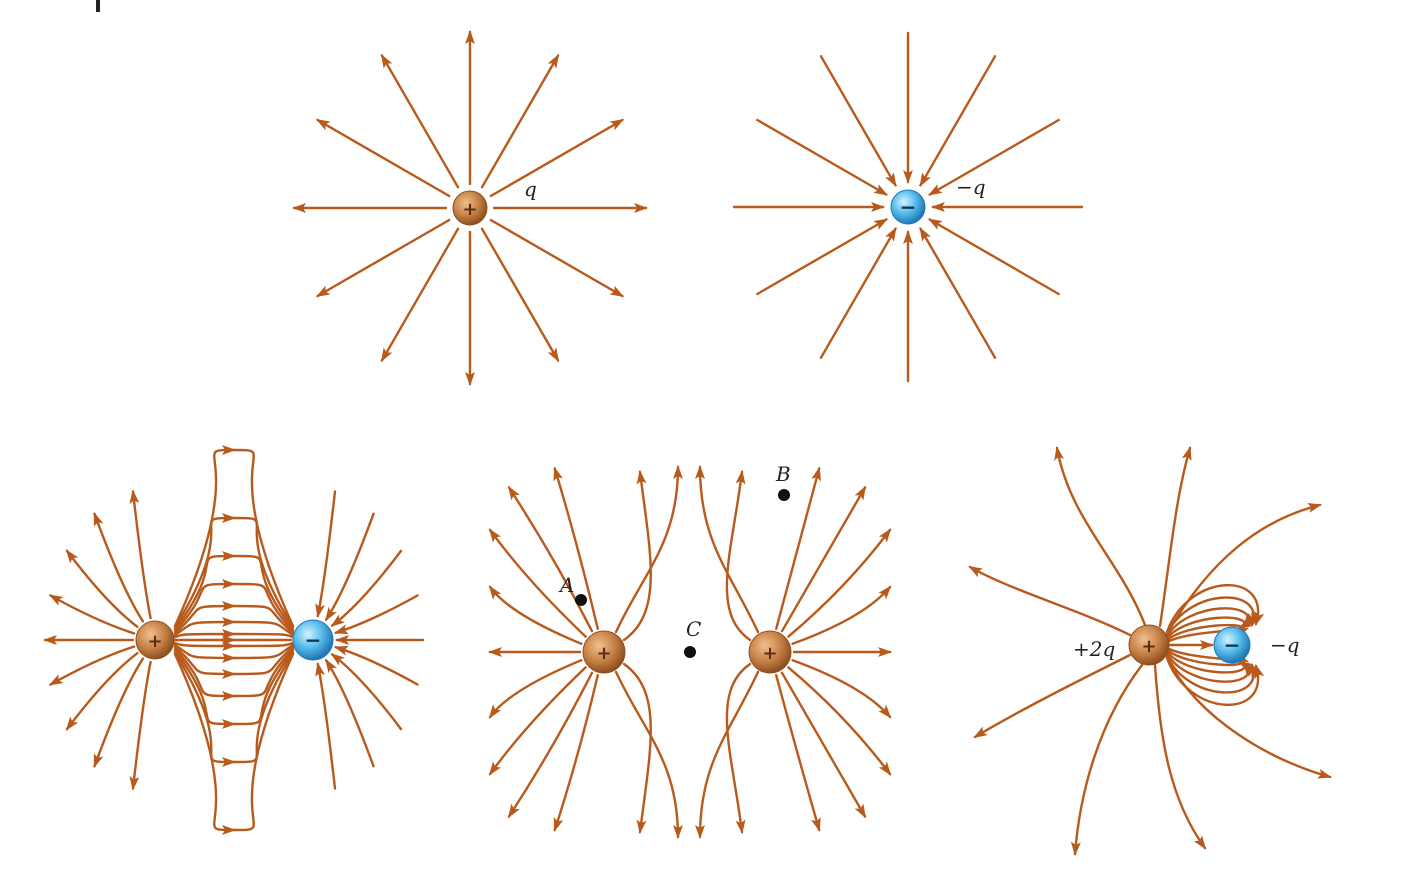 The width and height of the screenshot is (1408, 888). Describe the element at coordinates (784, 495) in the screenshot. I see `point-b` at that location.